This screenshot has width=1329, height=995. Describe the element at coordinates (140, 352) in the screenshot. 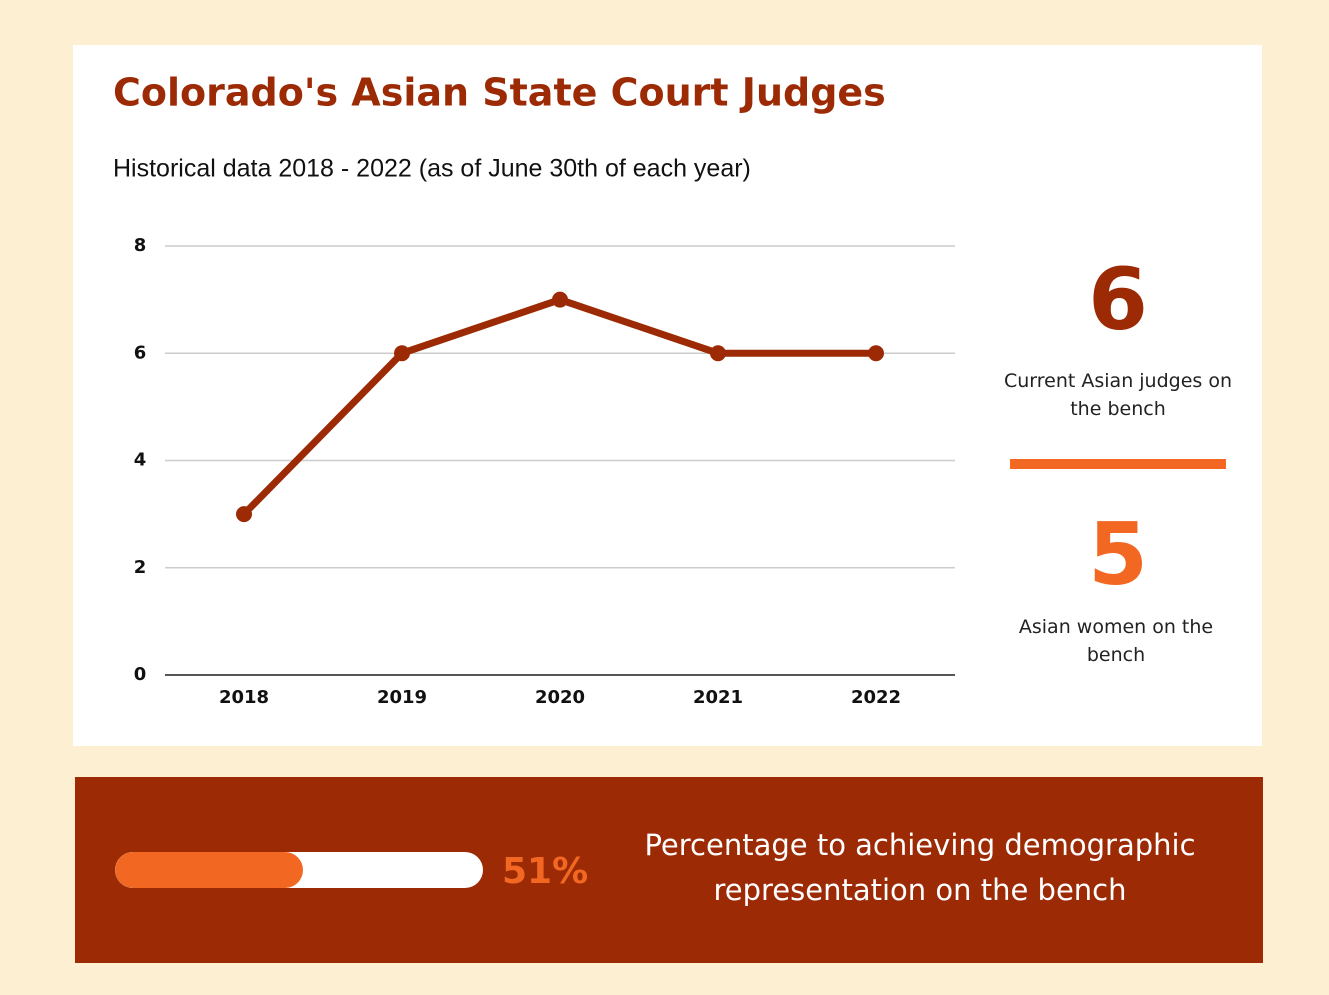

I see `y-tick-label: 6` at that location.